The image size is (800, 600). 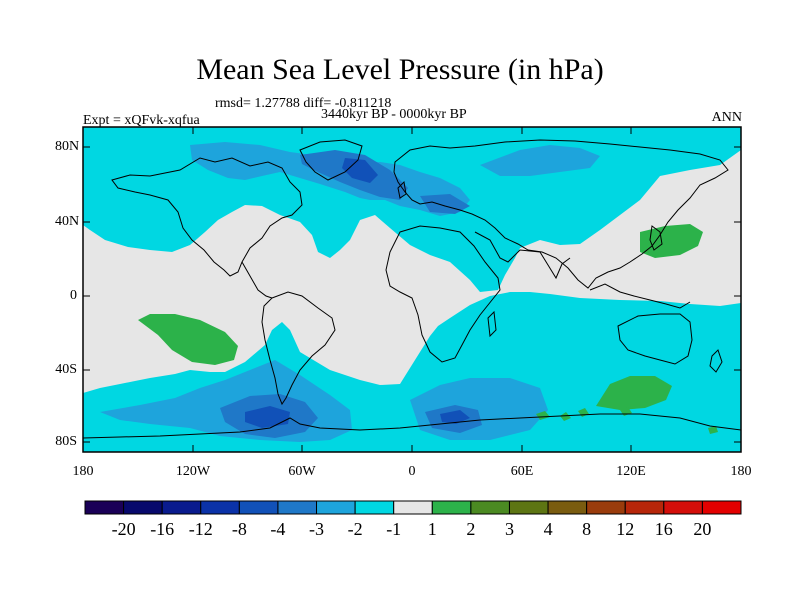 What do you see at coordinates (548, 529) in the screenshot?
I see `colorbar-label: 4` at bounding box center [548, 529].